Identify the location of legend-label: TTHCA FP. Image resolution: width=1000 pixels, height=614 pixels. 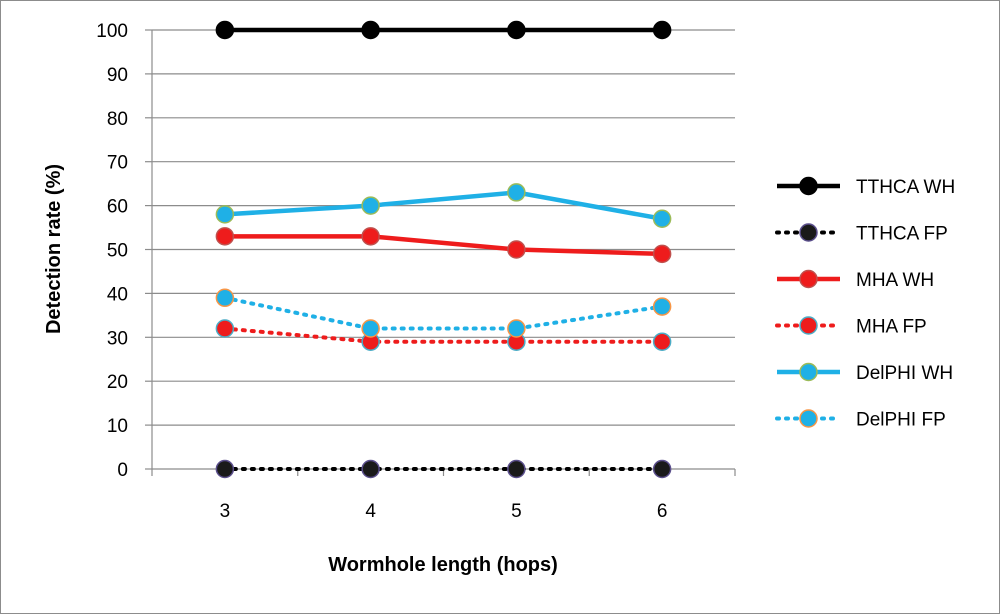
(902, 234).